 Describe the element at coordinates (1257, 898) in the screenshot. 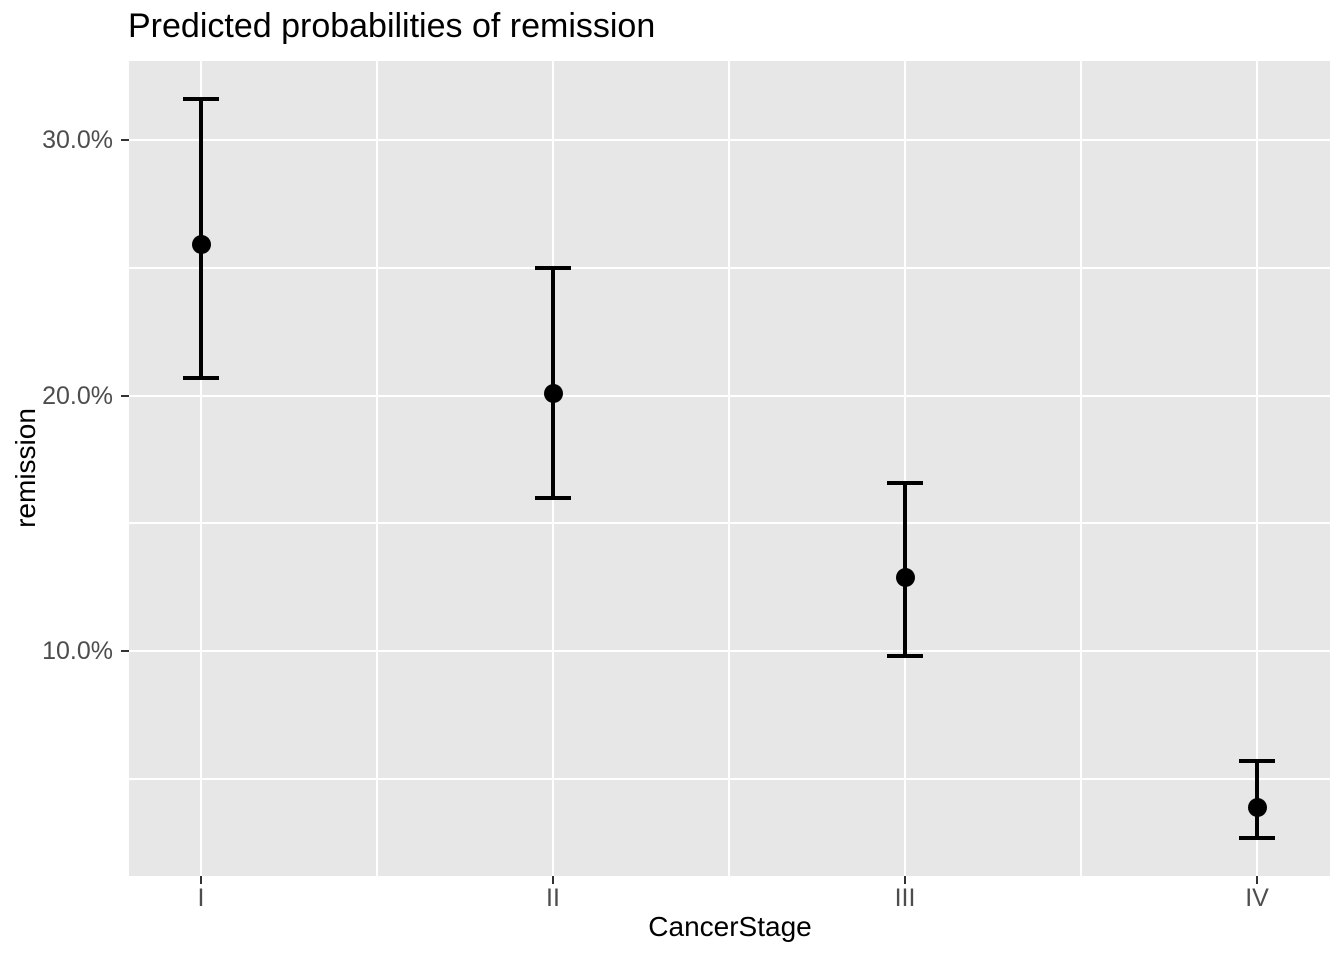

I see `x-tick-label: IV` at that location.